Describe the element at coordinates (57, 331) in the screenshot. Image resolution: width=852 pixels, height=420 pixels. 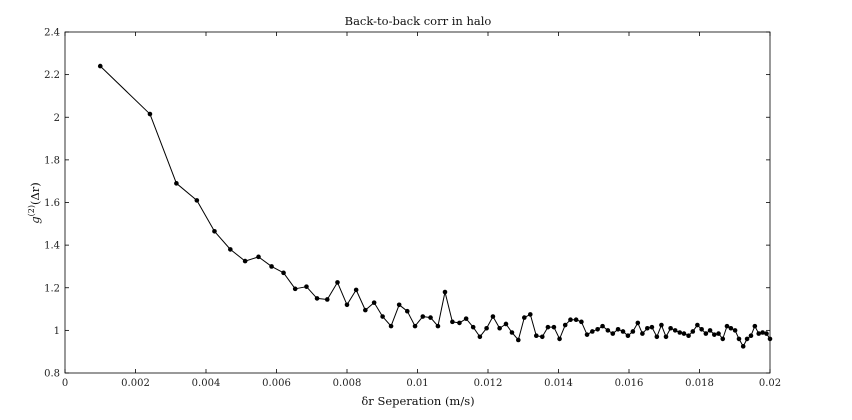
I see `y-tick-label: 1` at that location.